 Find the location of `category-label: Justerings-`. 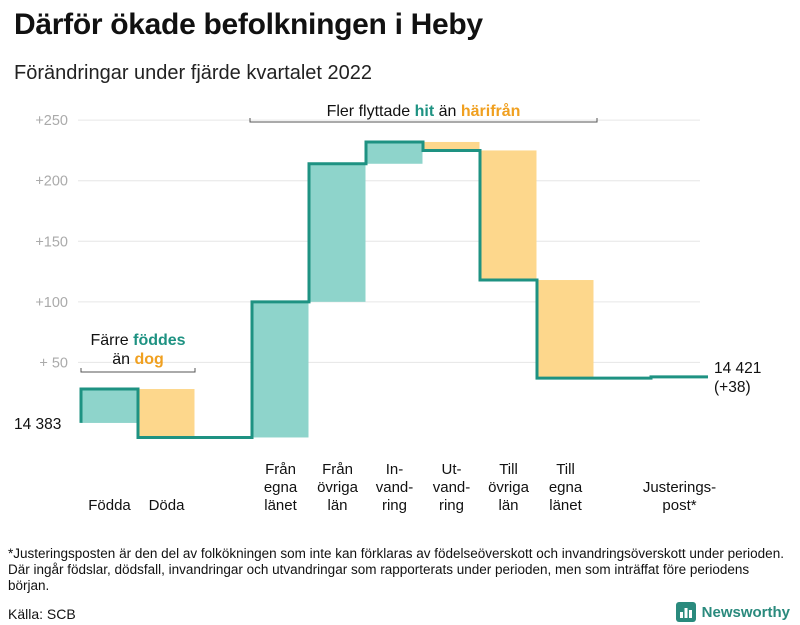

category-label: Justerings- is located at coordinates (679, 487).